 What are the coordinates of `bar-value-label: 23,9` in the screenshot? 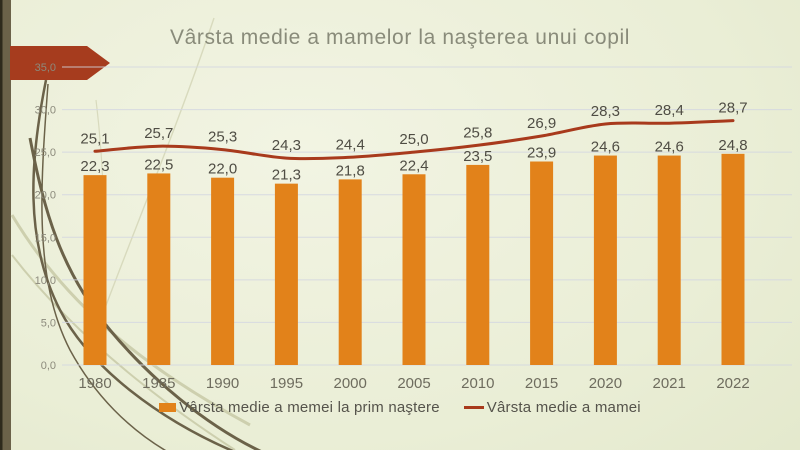 It's located at (541, 153).